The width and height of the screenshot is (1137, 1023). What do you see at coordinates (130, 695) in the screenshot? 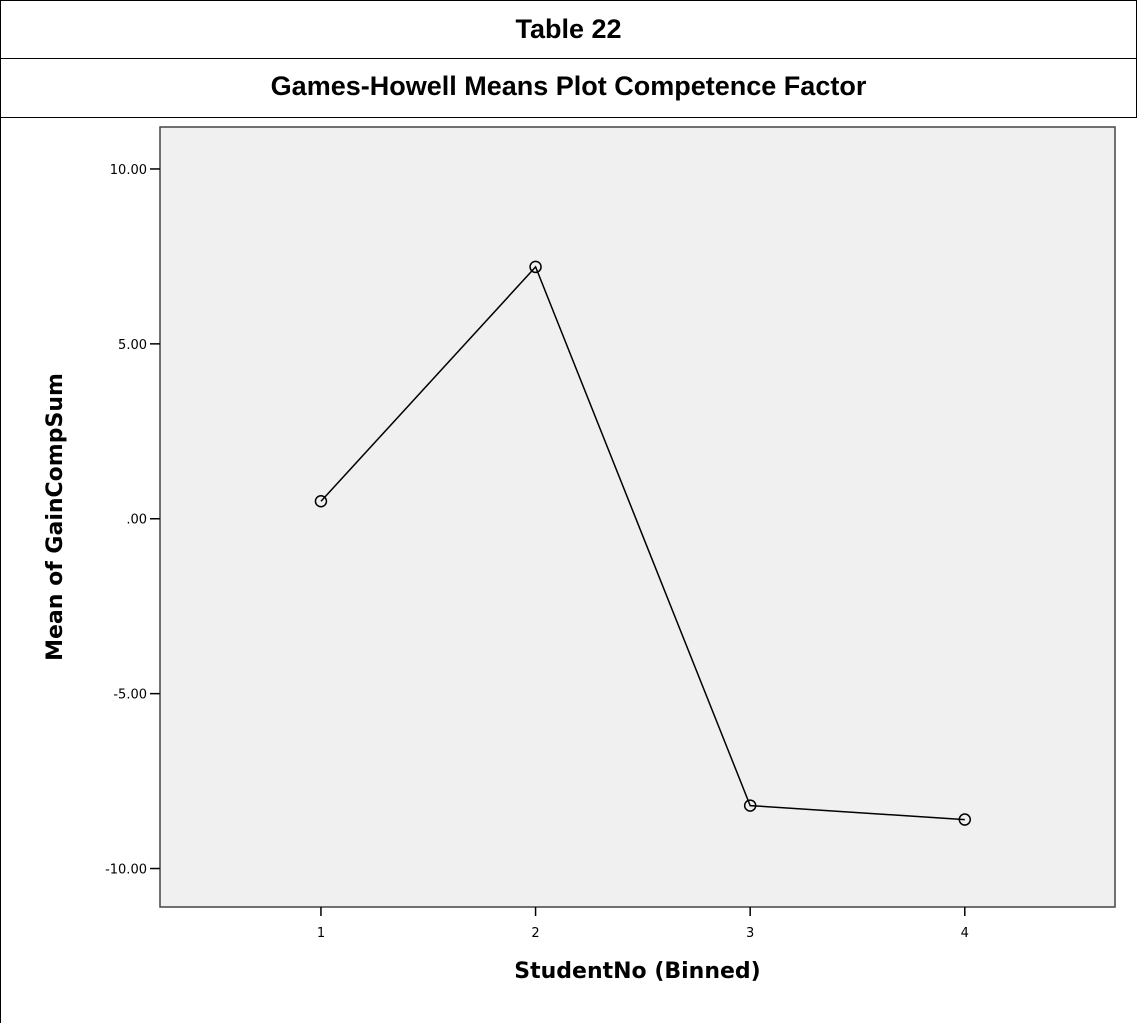
I see `y-tick-label: -5.00` at bounding box center [130, 695].